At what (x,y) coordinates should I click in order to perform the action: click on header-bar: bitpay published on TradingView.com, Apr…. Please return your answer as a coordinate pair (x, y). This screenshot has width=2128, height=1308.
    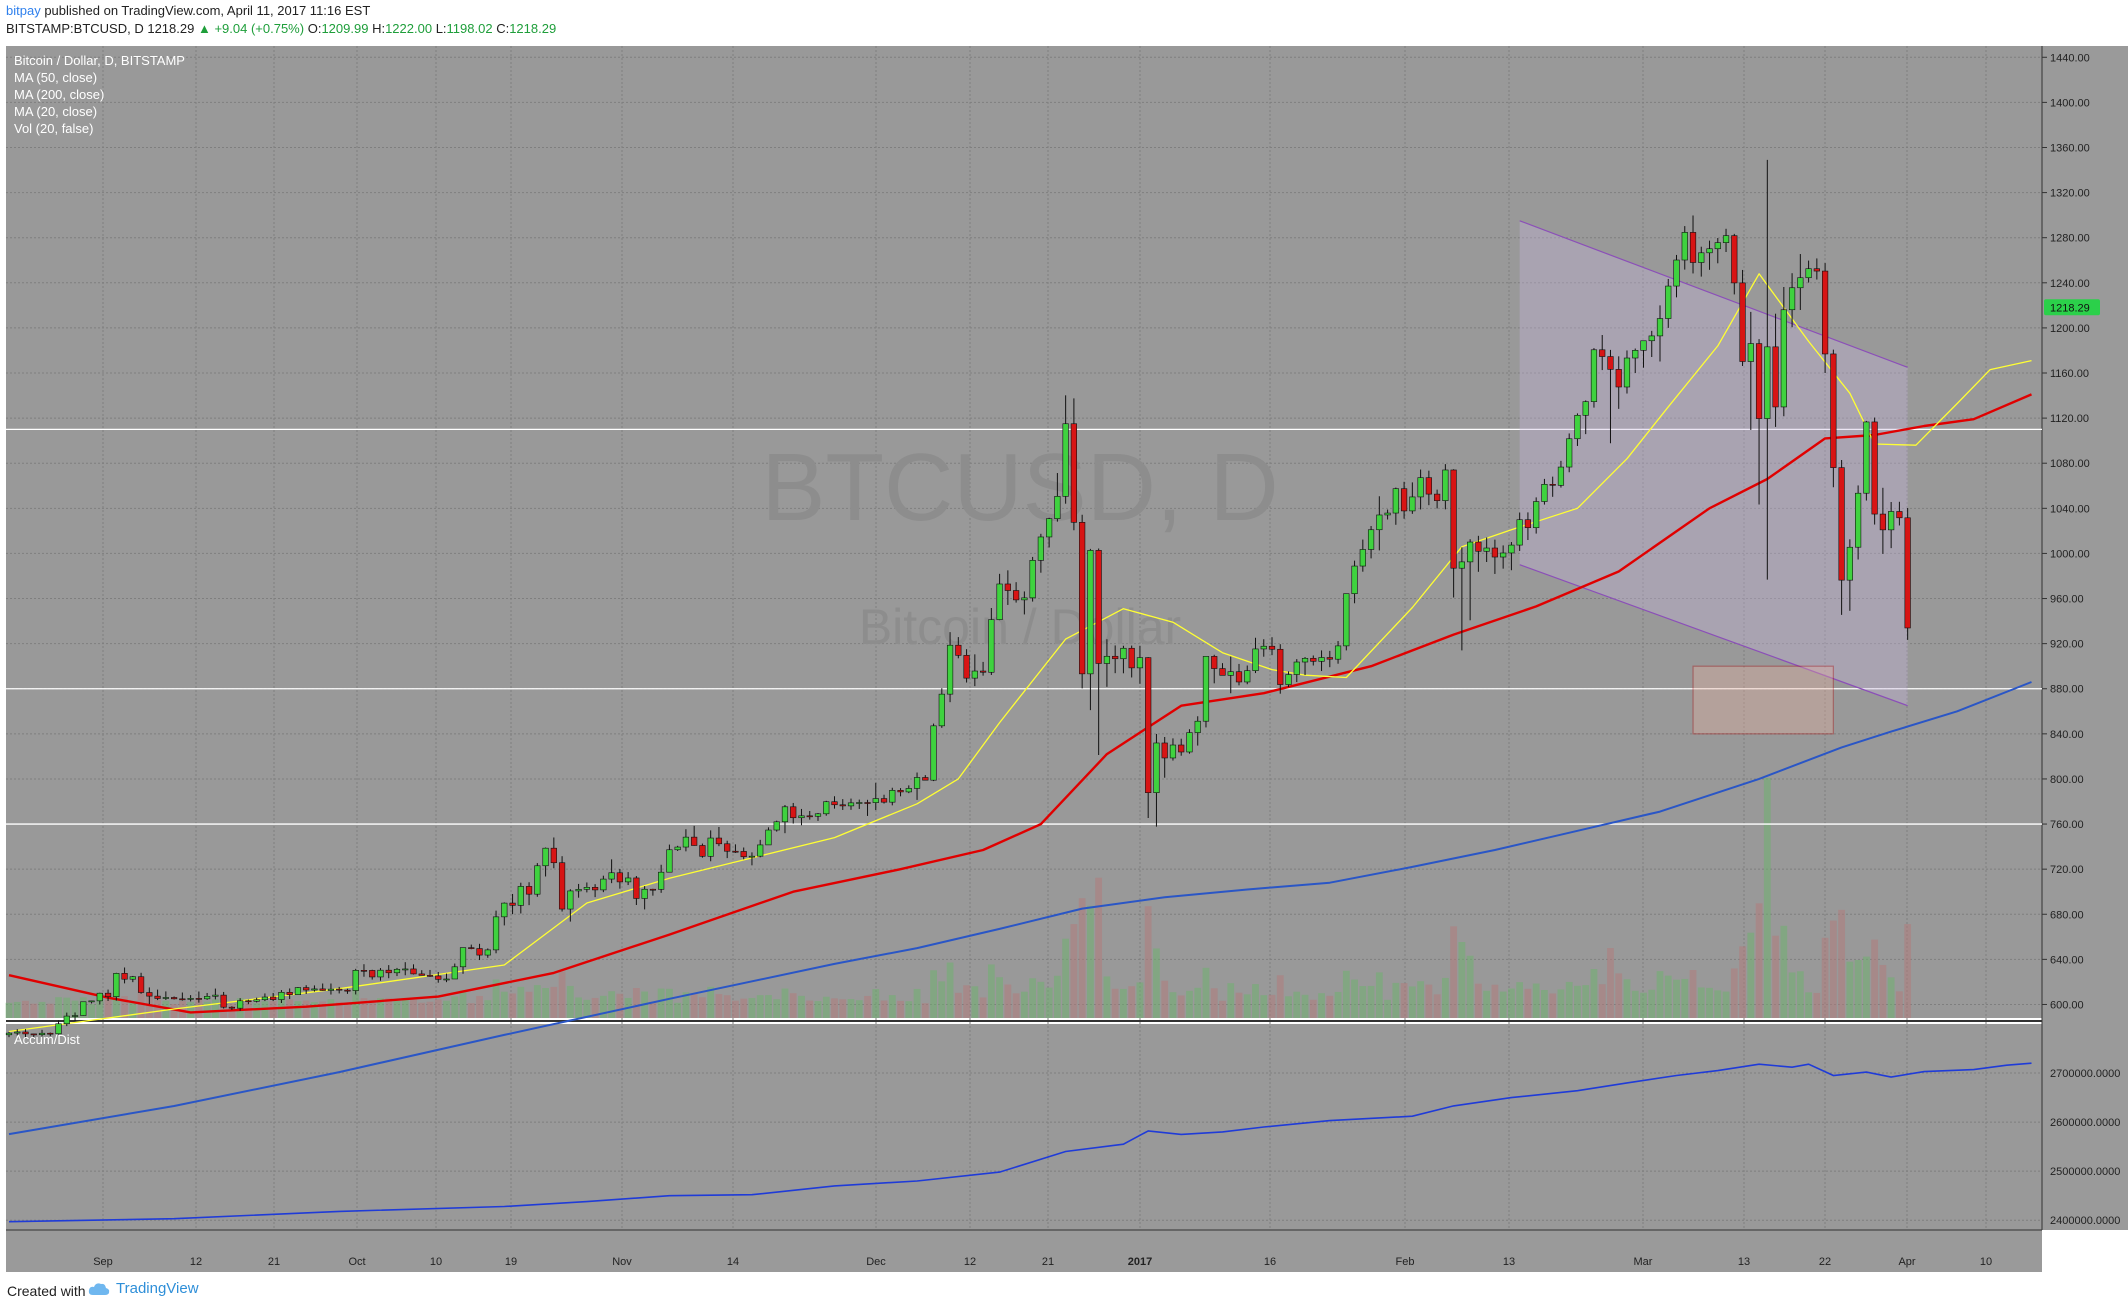
    Looking at the image, I should click on (1064, 20).